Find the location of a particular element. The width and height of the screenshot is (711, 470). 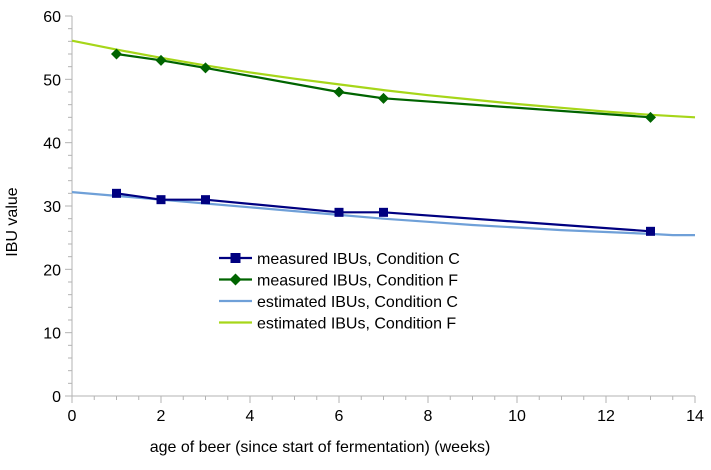

x-tick-label: 14 is located at coordinates (695, 416).